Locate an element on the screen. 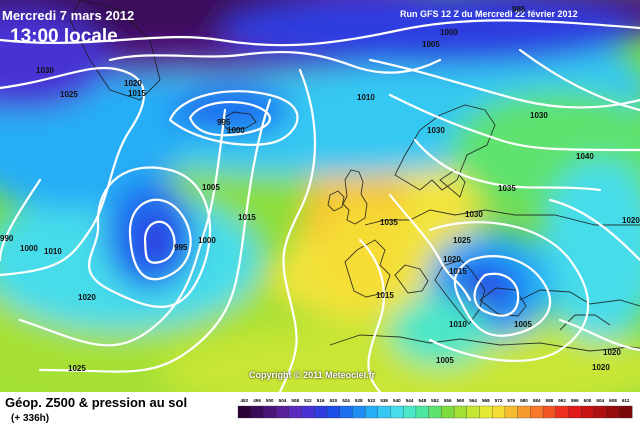  isobar-label-995-sw: 995 is located at coordinates (181, 247).